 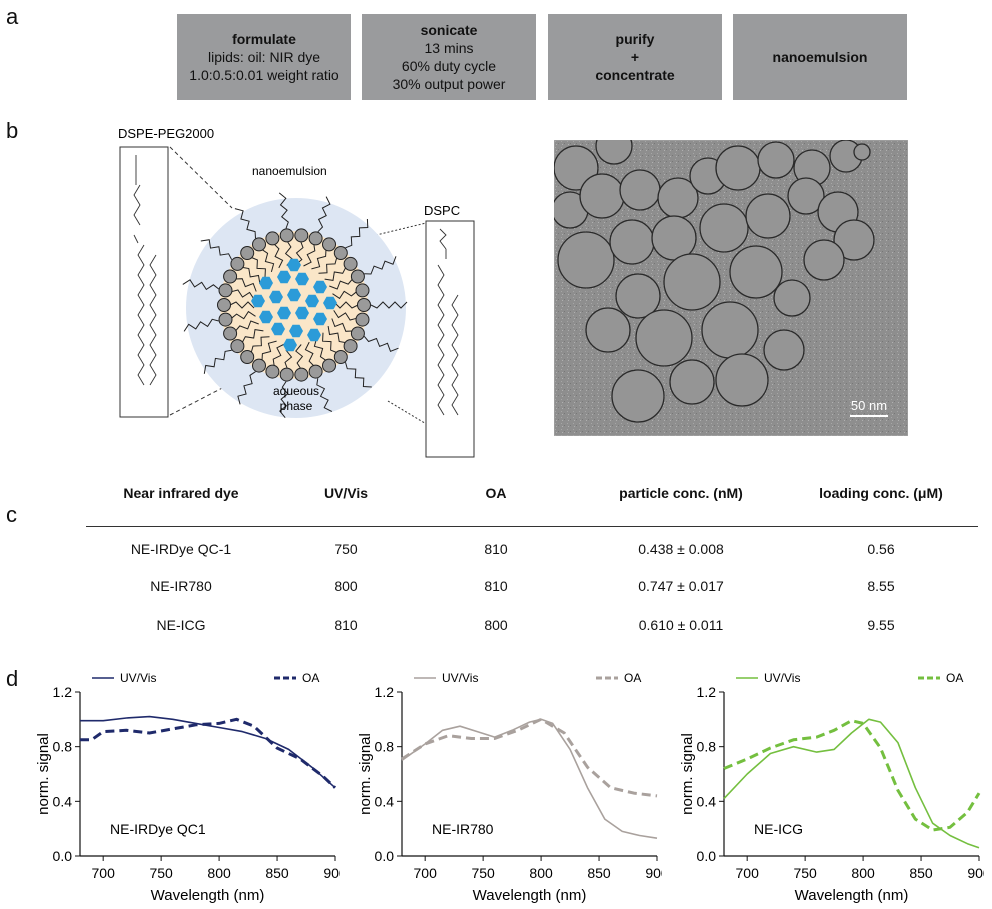 What do you see at coordinates (881, 586) in the screenshot?
I see `table-cell: 8.55` at bounding box center [881, 586].